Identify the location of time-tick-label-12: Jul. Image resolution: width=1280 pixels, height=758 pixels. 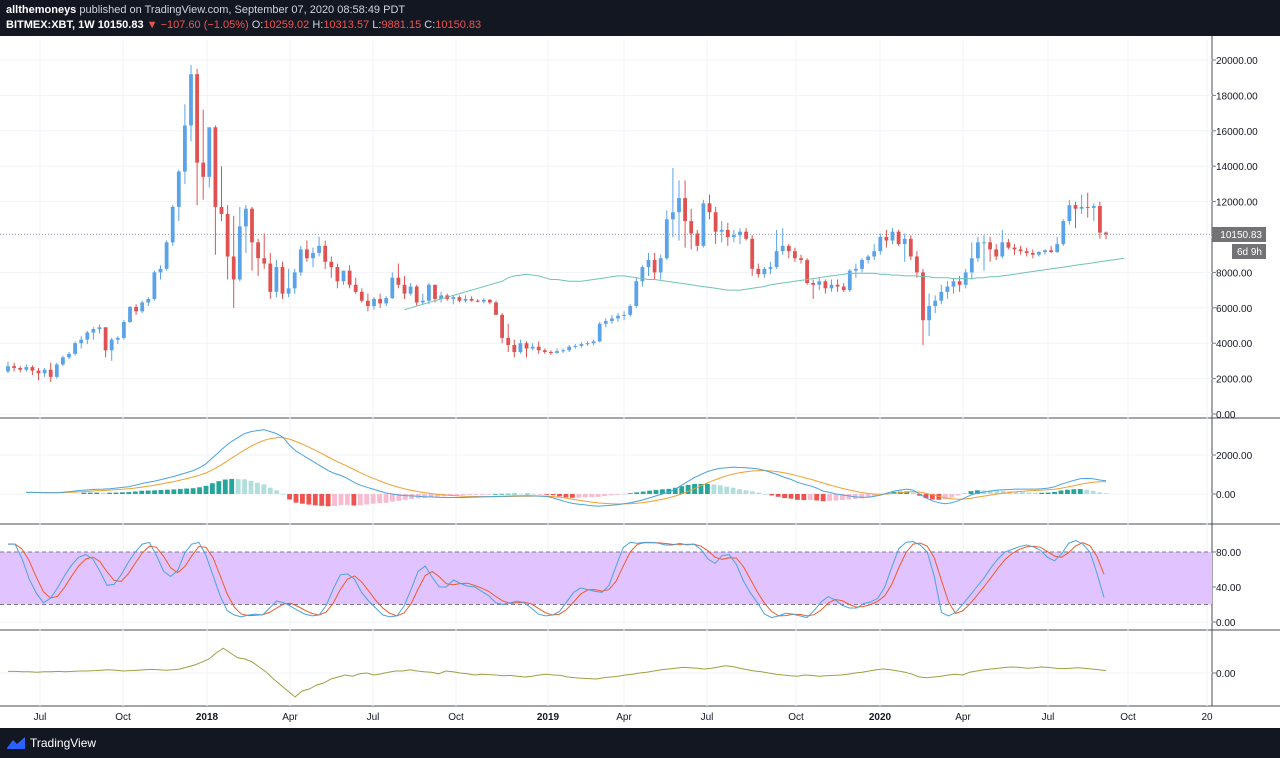
(1048, 717).